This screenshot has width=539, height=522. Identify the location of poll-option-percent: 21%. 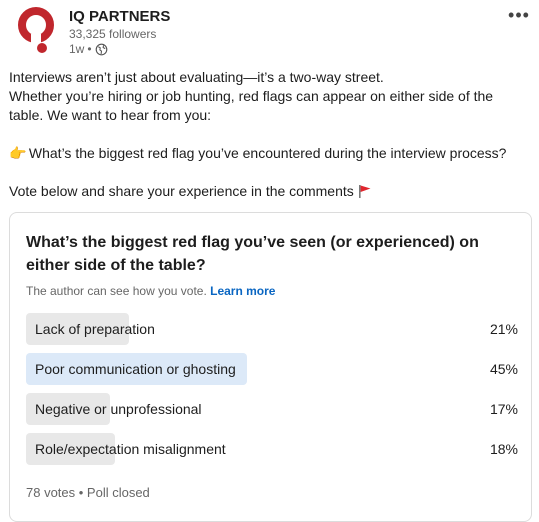
(503, 329).